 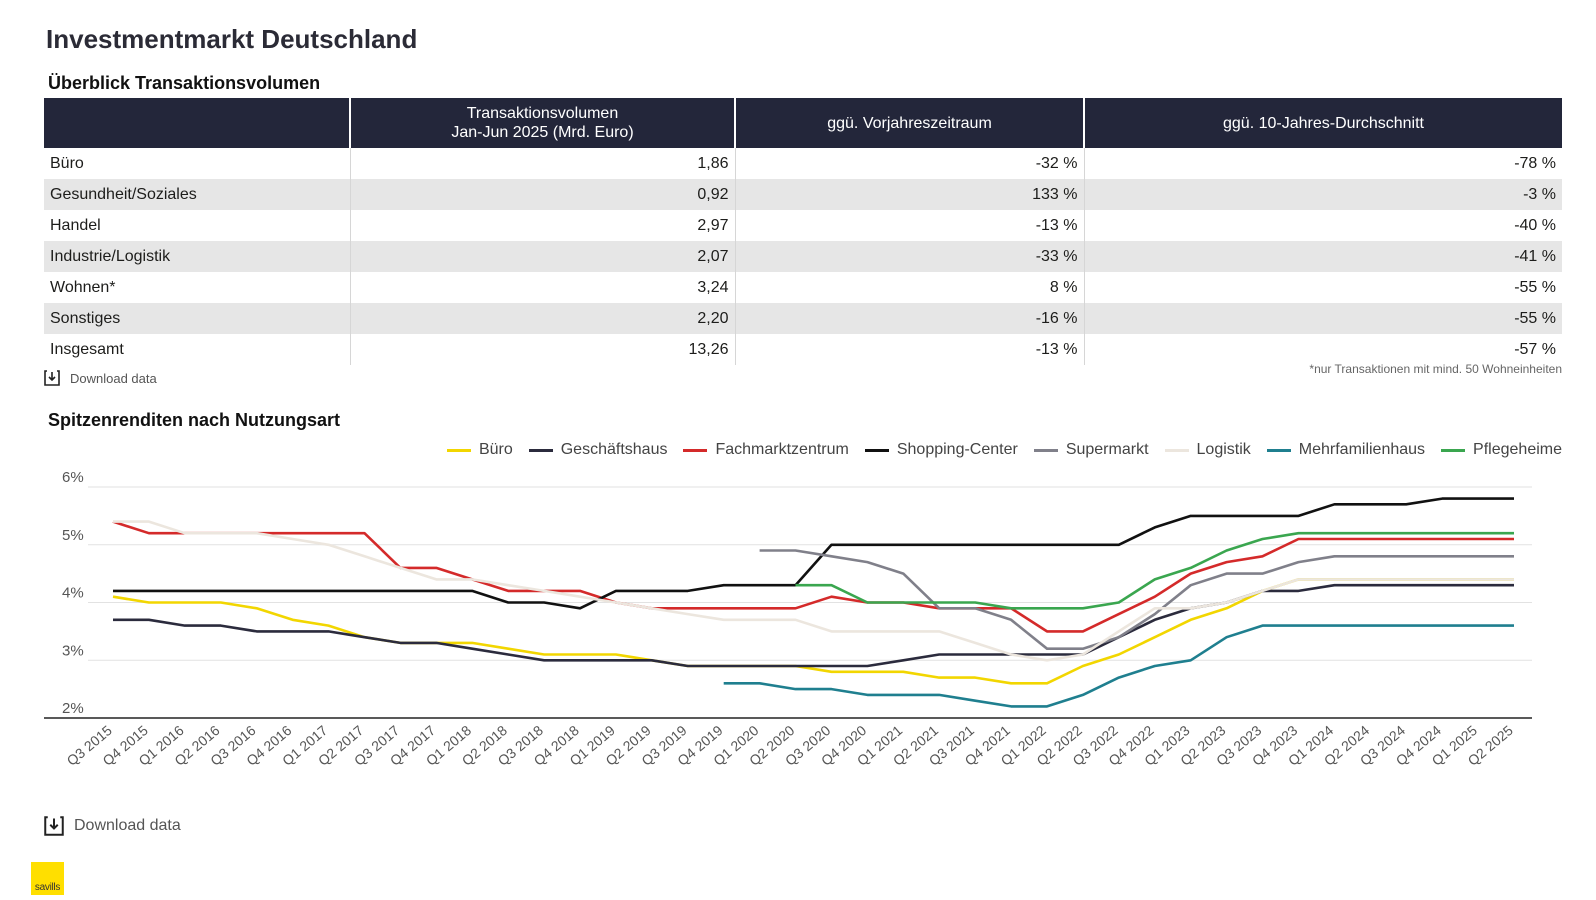 What do you see at coordinates (1535, 349) in the screenshot?
I see `ten-year-change: -57 %` at bounding box center [1535, 349].